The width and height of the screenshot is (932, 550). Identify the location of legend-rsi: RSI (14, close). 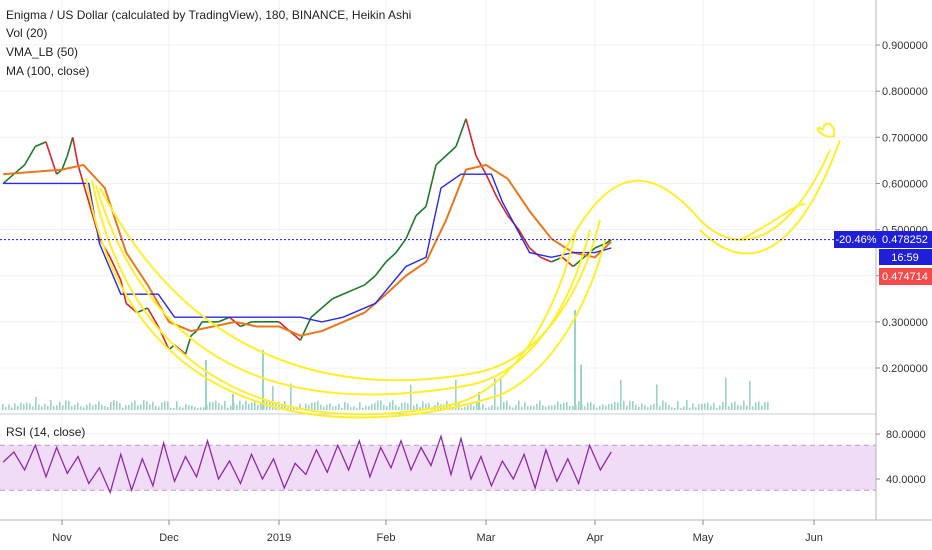
(46, 432).